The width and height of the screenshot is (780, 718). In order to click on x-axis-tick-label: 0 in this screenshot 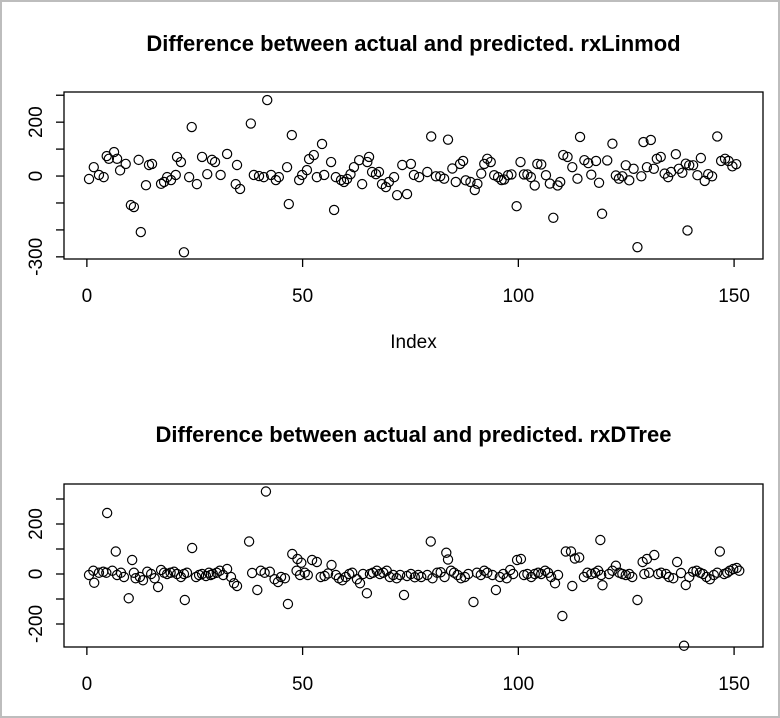, I will do `click(87, 296)`.